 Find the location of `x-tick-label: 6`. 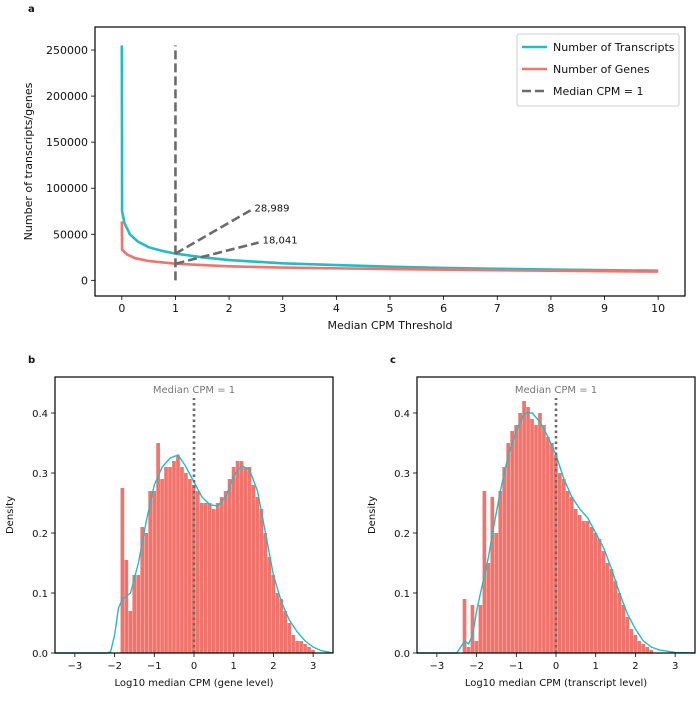

x-tick-label: 6 is located at coordinates (443, 308).